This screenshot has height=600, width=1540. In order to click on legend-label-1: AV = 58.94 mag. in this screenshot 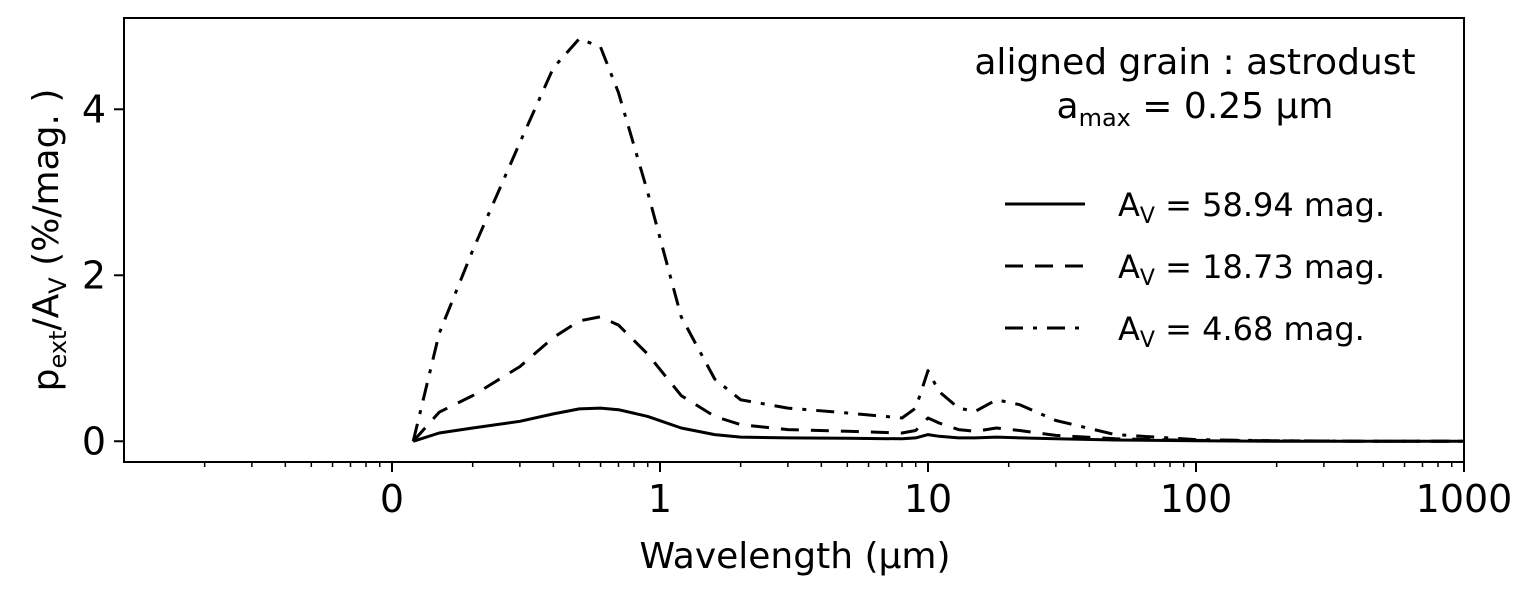, I will do `click(1251, 207)`.